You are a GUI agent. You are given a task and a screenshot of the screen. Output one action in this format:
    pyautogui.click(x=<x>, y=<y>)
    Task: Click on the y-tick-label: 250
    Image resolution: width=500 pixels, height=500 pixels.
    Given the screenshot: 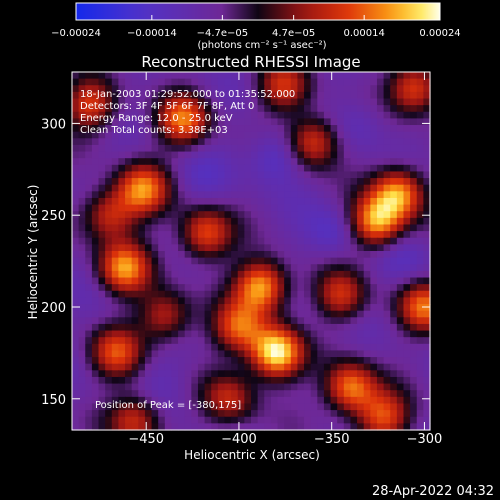 What is the action you would take?
    pyautogui.click(x=53, y=216)
    